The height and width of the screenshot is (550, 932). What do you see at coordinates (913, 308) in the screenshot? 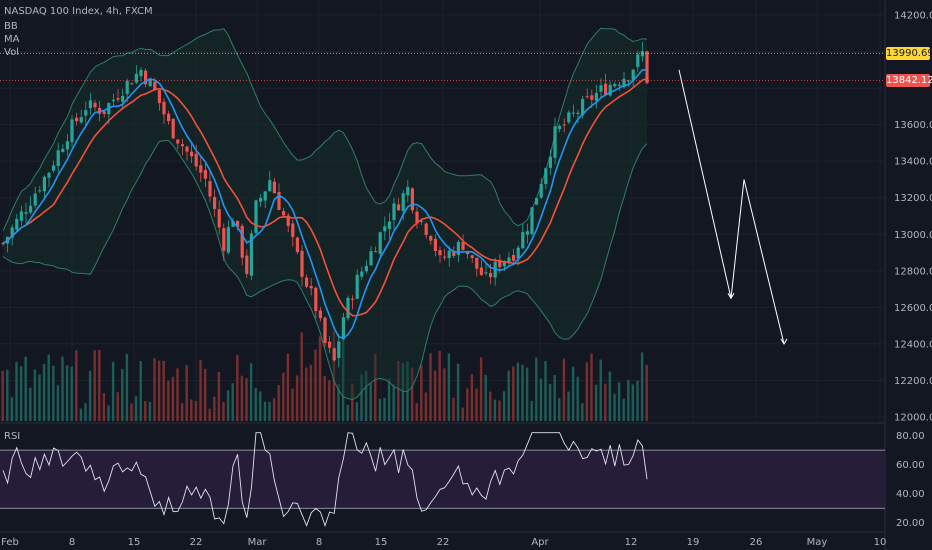
I see `price-tick-label: 12600.00` at bounding box center [913, 308].